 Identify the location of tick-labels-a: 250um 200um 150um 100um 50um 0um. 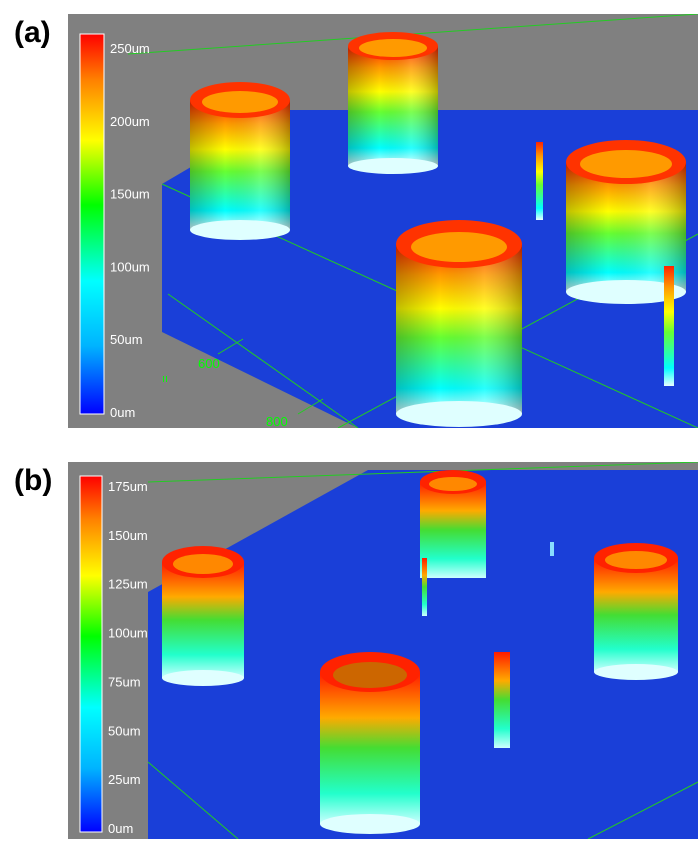
(130, 230).